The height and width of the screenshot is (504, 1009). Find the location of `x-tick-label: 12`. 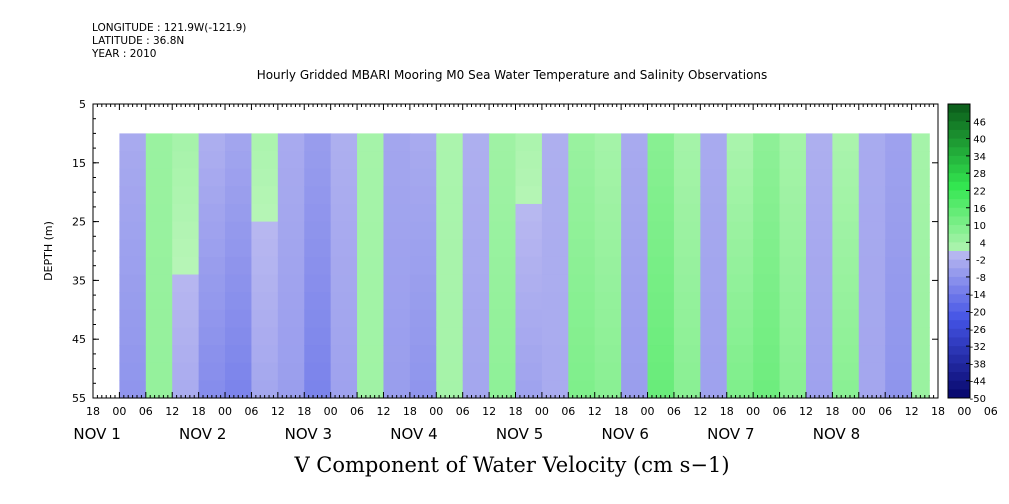

x-tick-label: 12 is located at coordinates (383, 411).